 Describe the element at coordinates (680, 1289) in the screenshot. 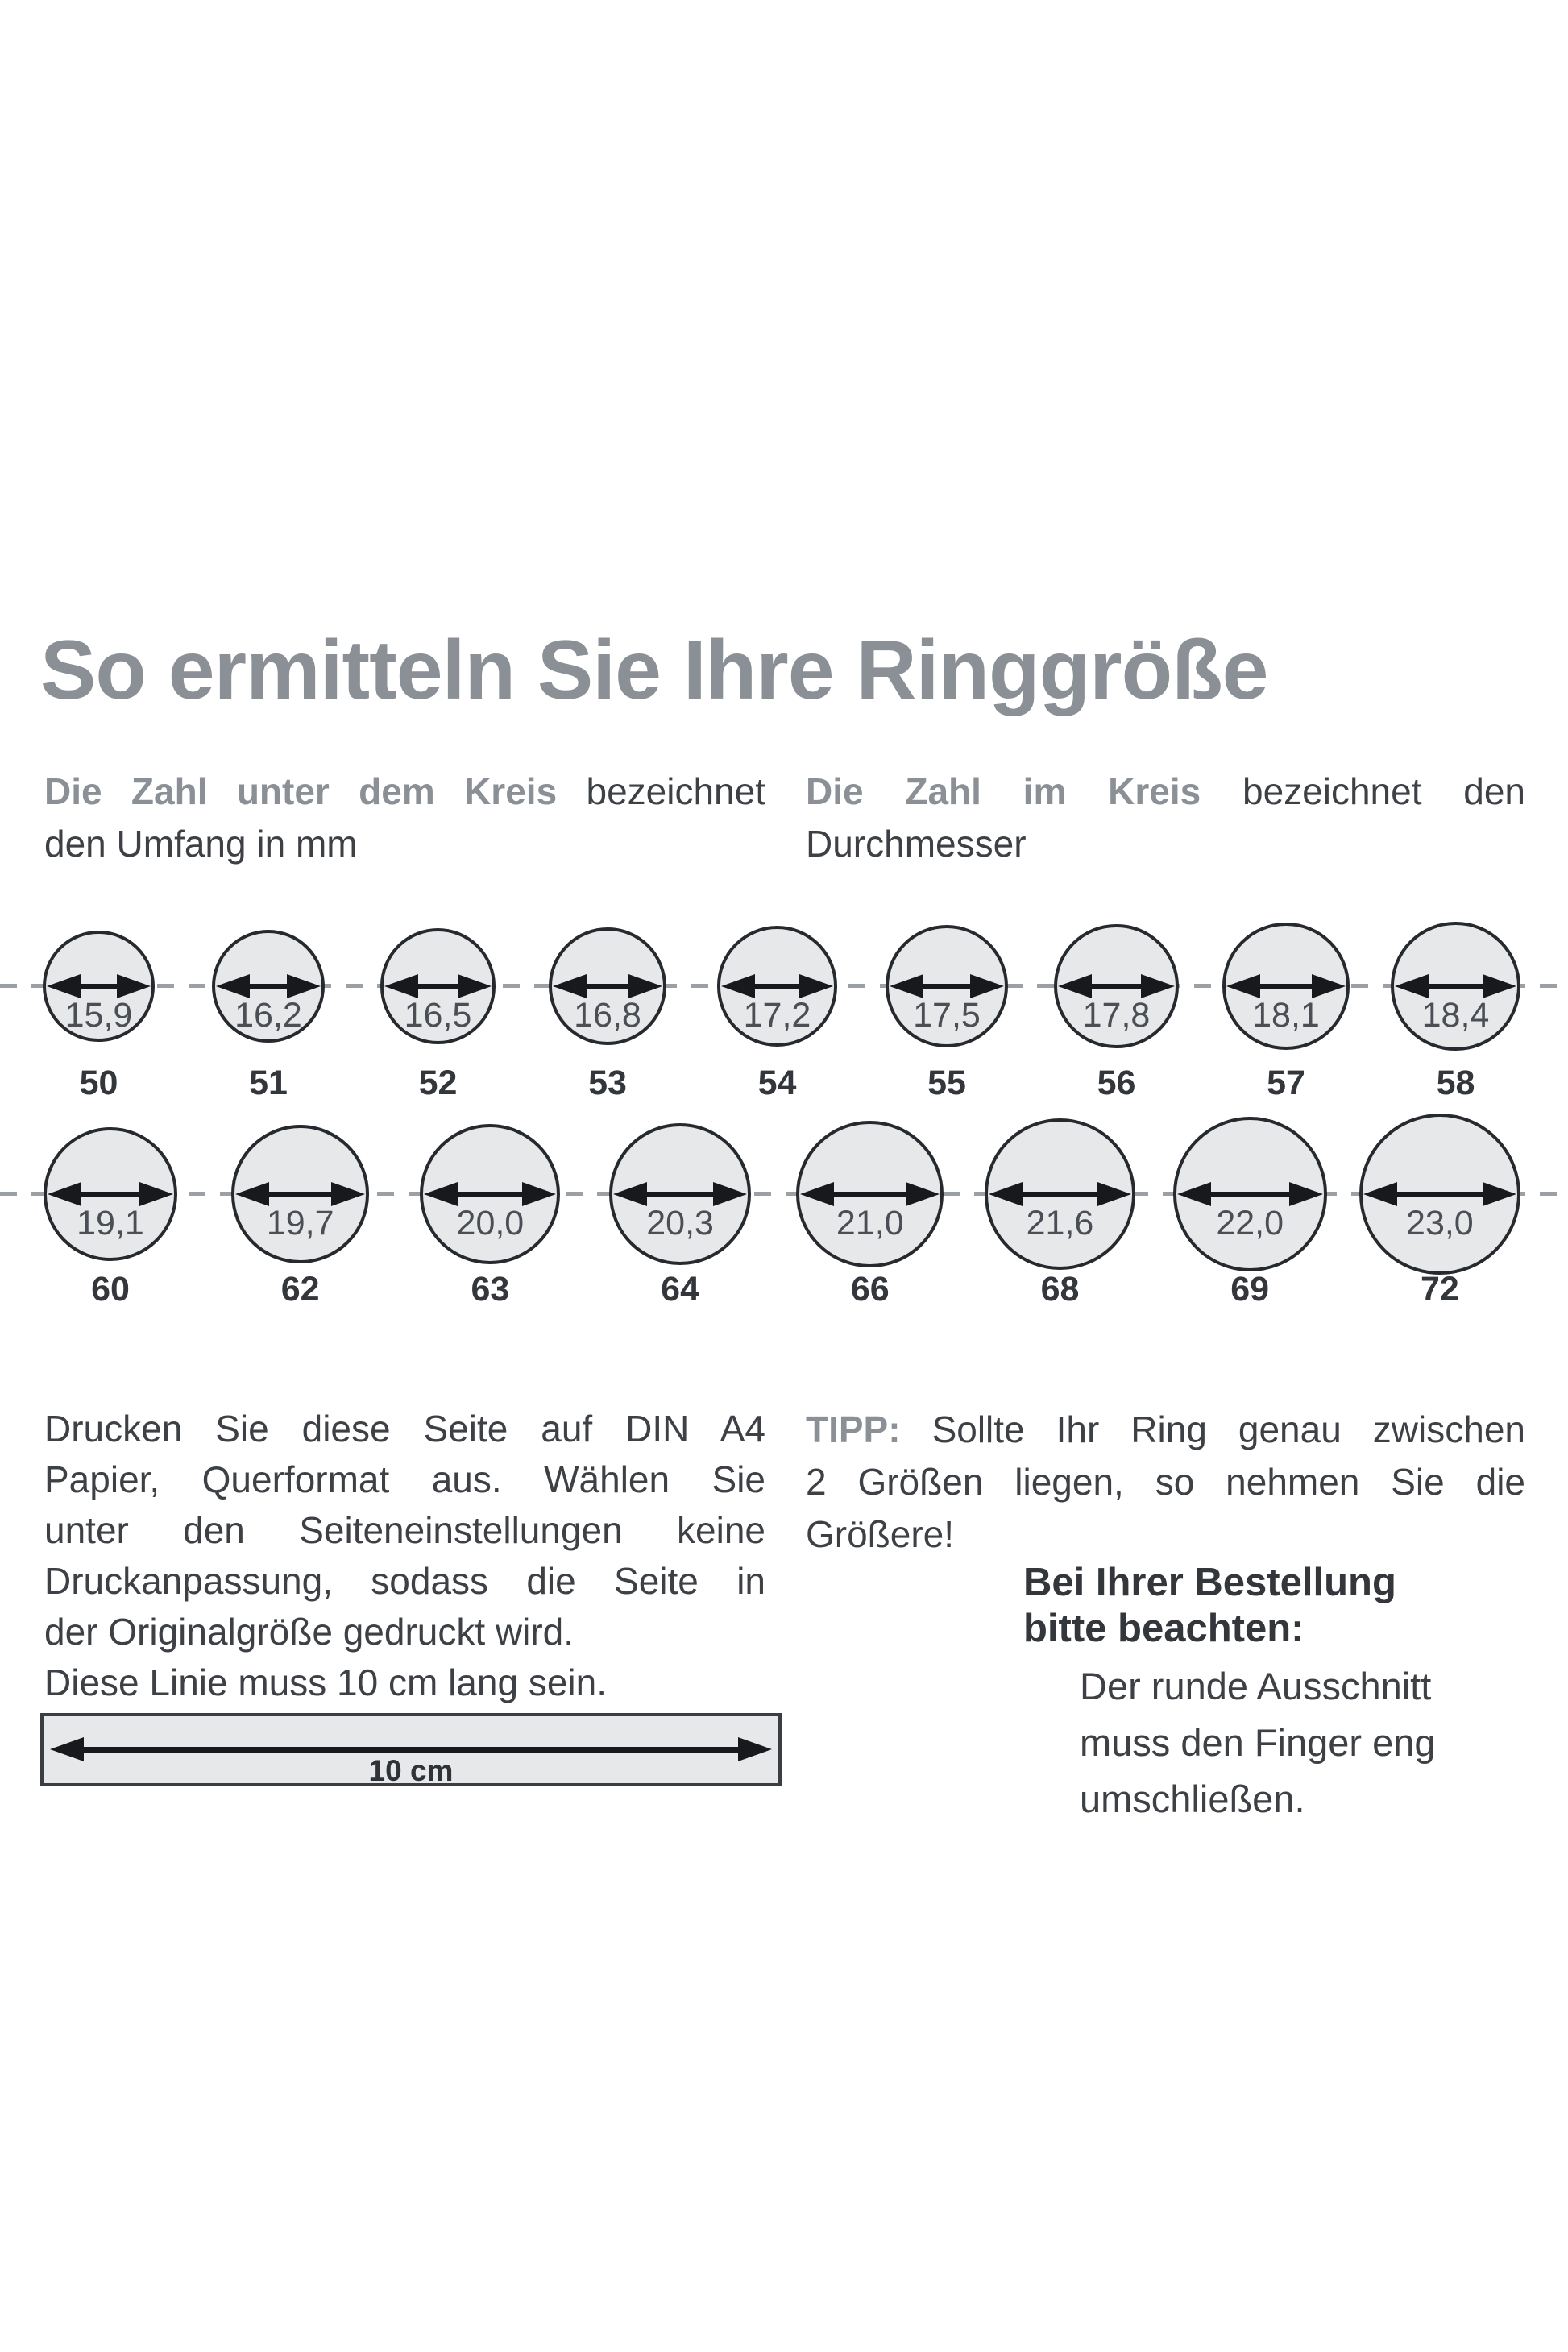

I see `circumference-label: 64` at that location.